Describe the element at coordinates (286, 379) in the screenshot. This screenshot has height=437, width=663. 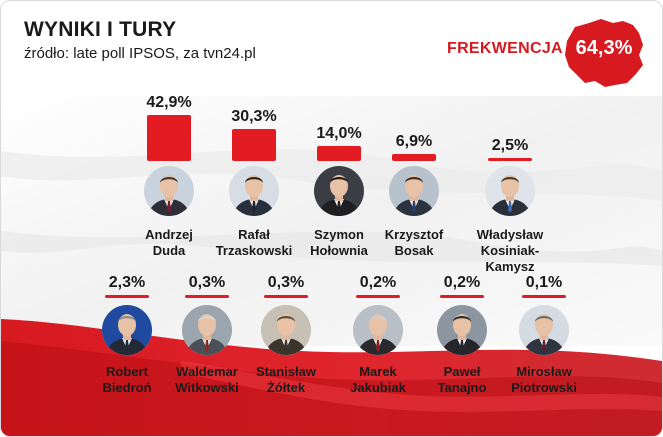
I see `candidate-name: Stanisław Żółtek` at that location.